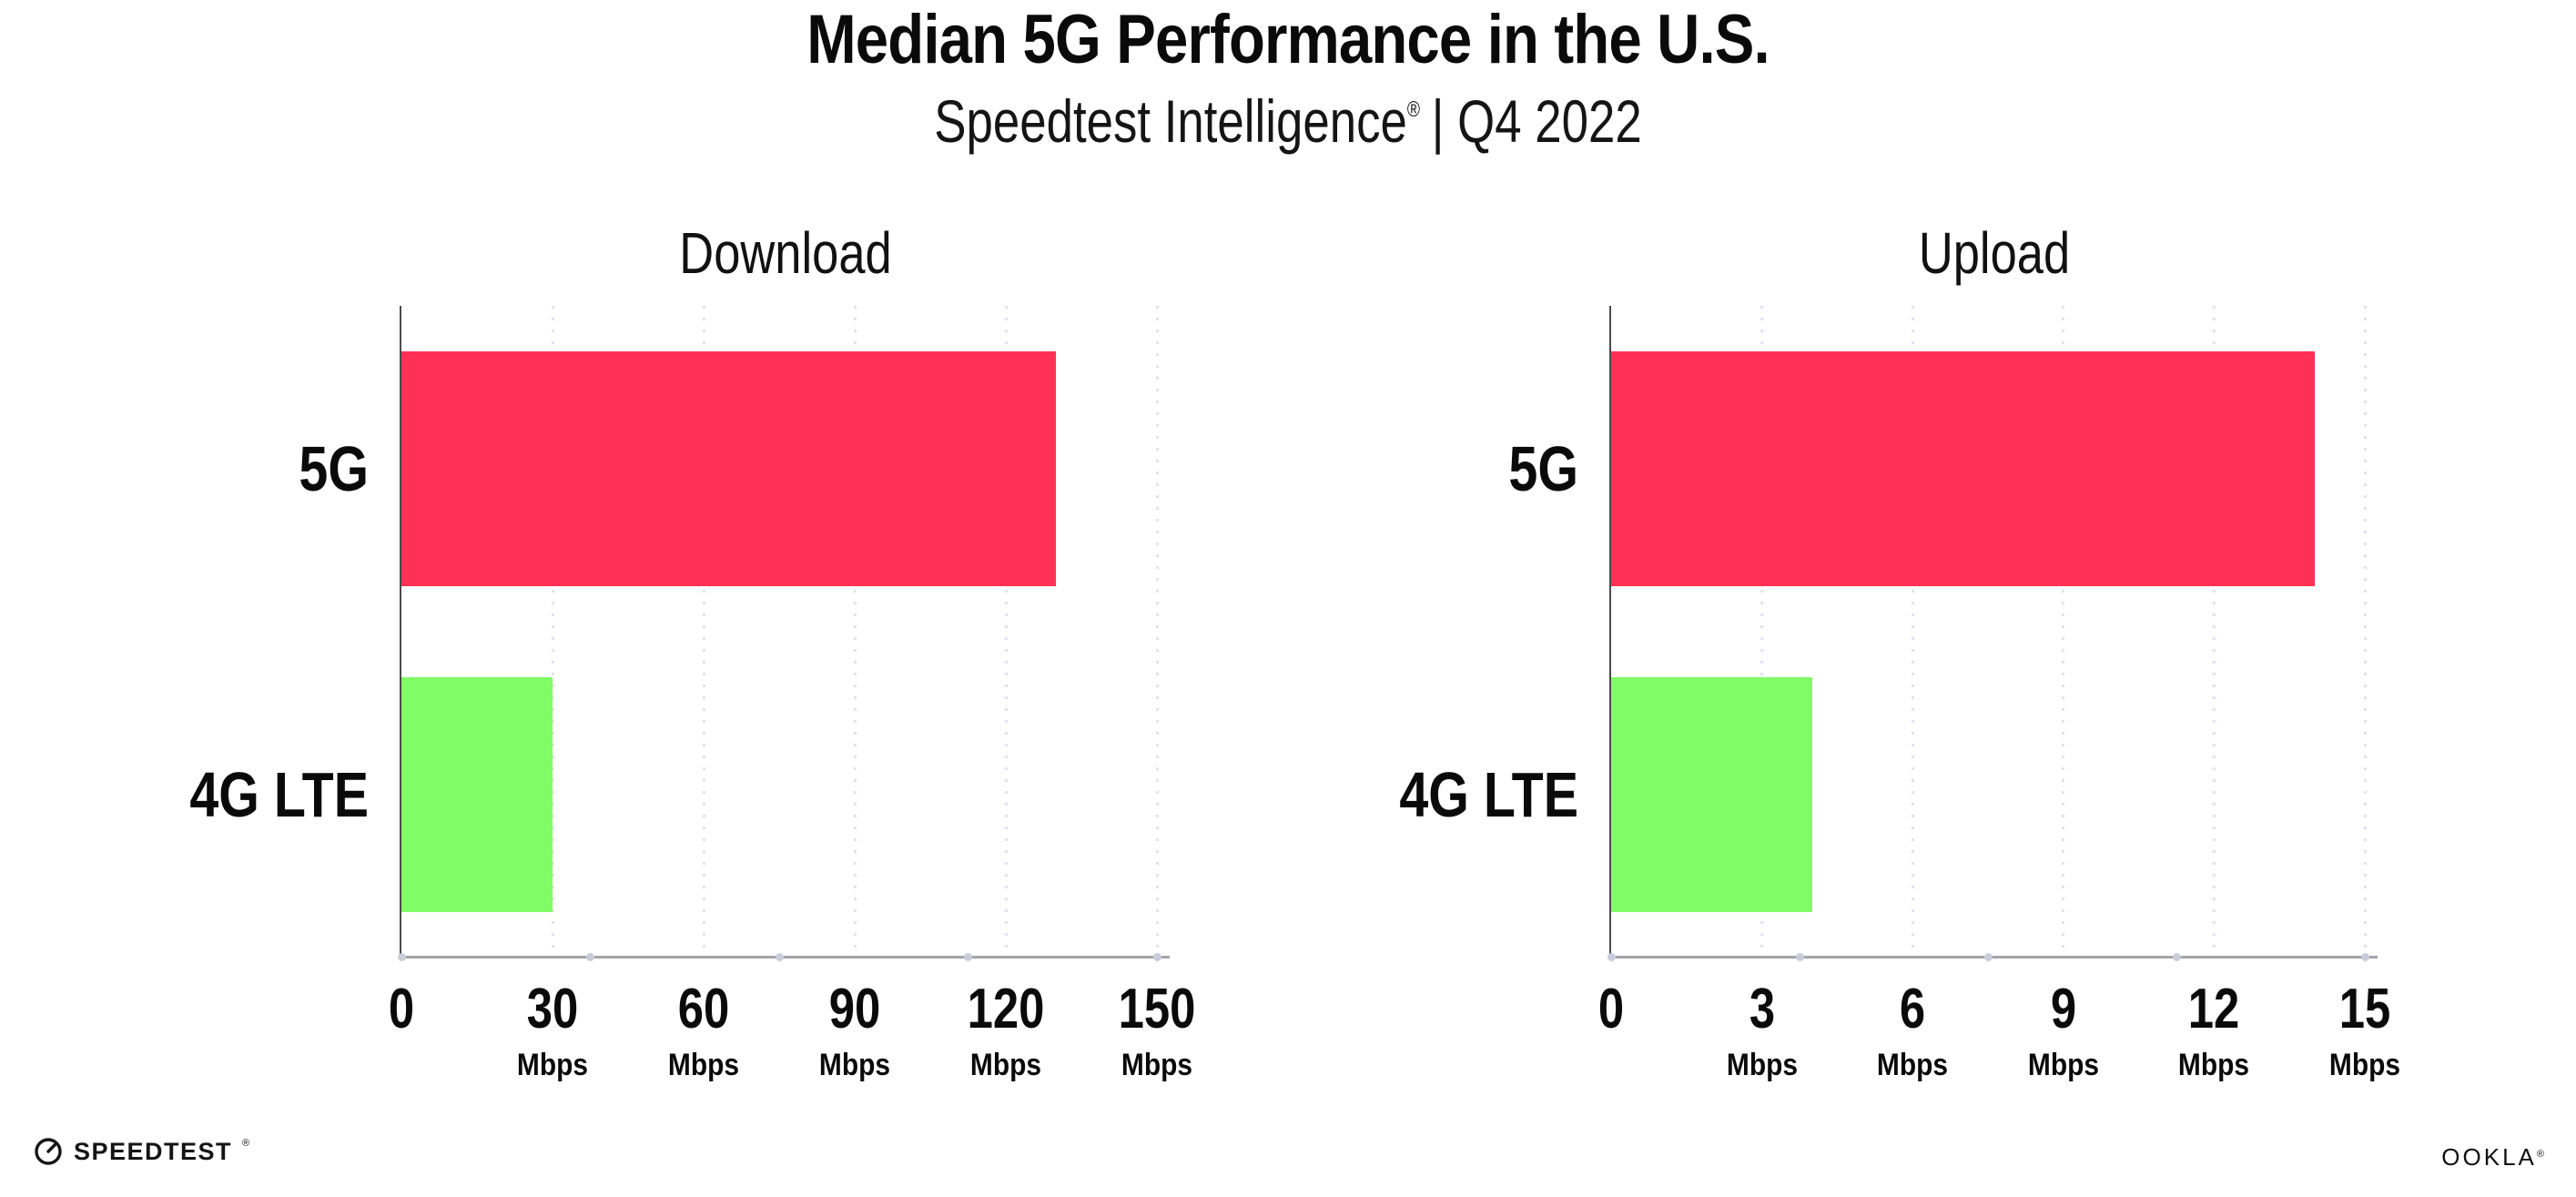 This screenshot has width=2576, height=1197. What do you see at coordinates (552, 1009) in the screenshot?
I see `tick-label: 30` at bounding box center [552, 1009].